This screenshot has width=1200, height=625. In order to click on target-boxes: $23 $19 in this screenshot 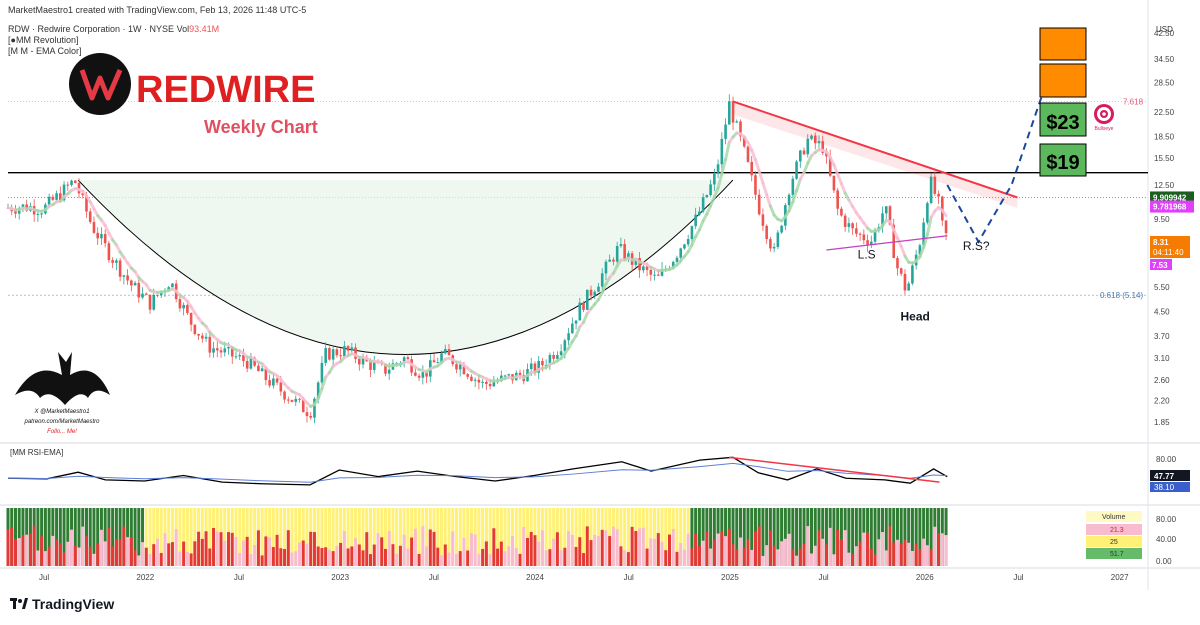, I will do `click(1063, 102)`.